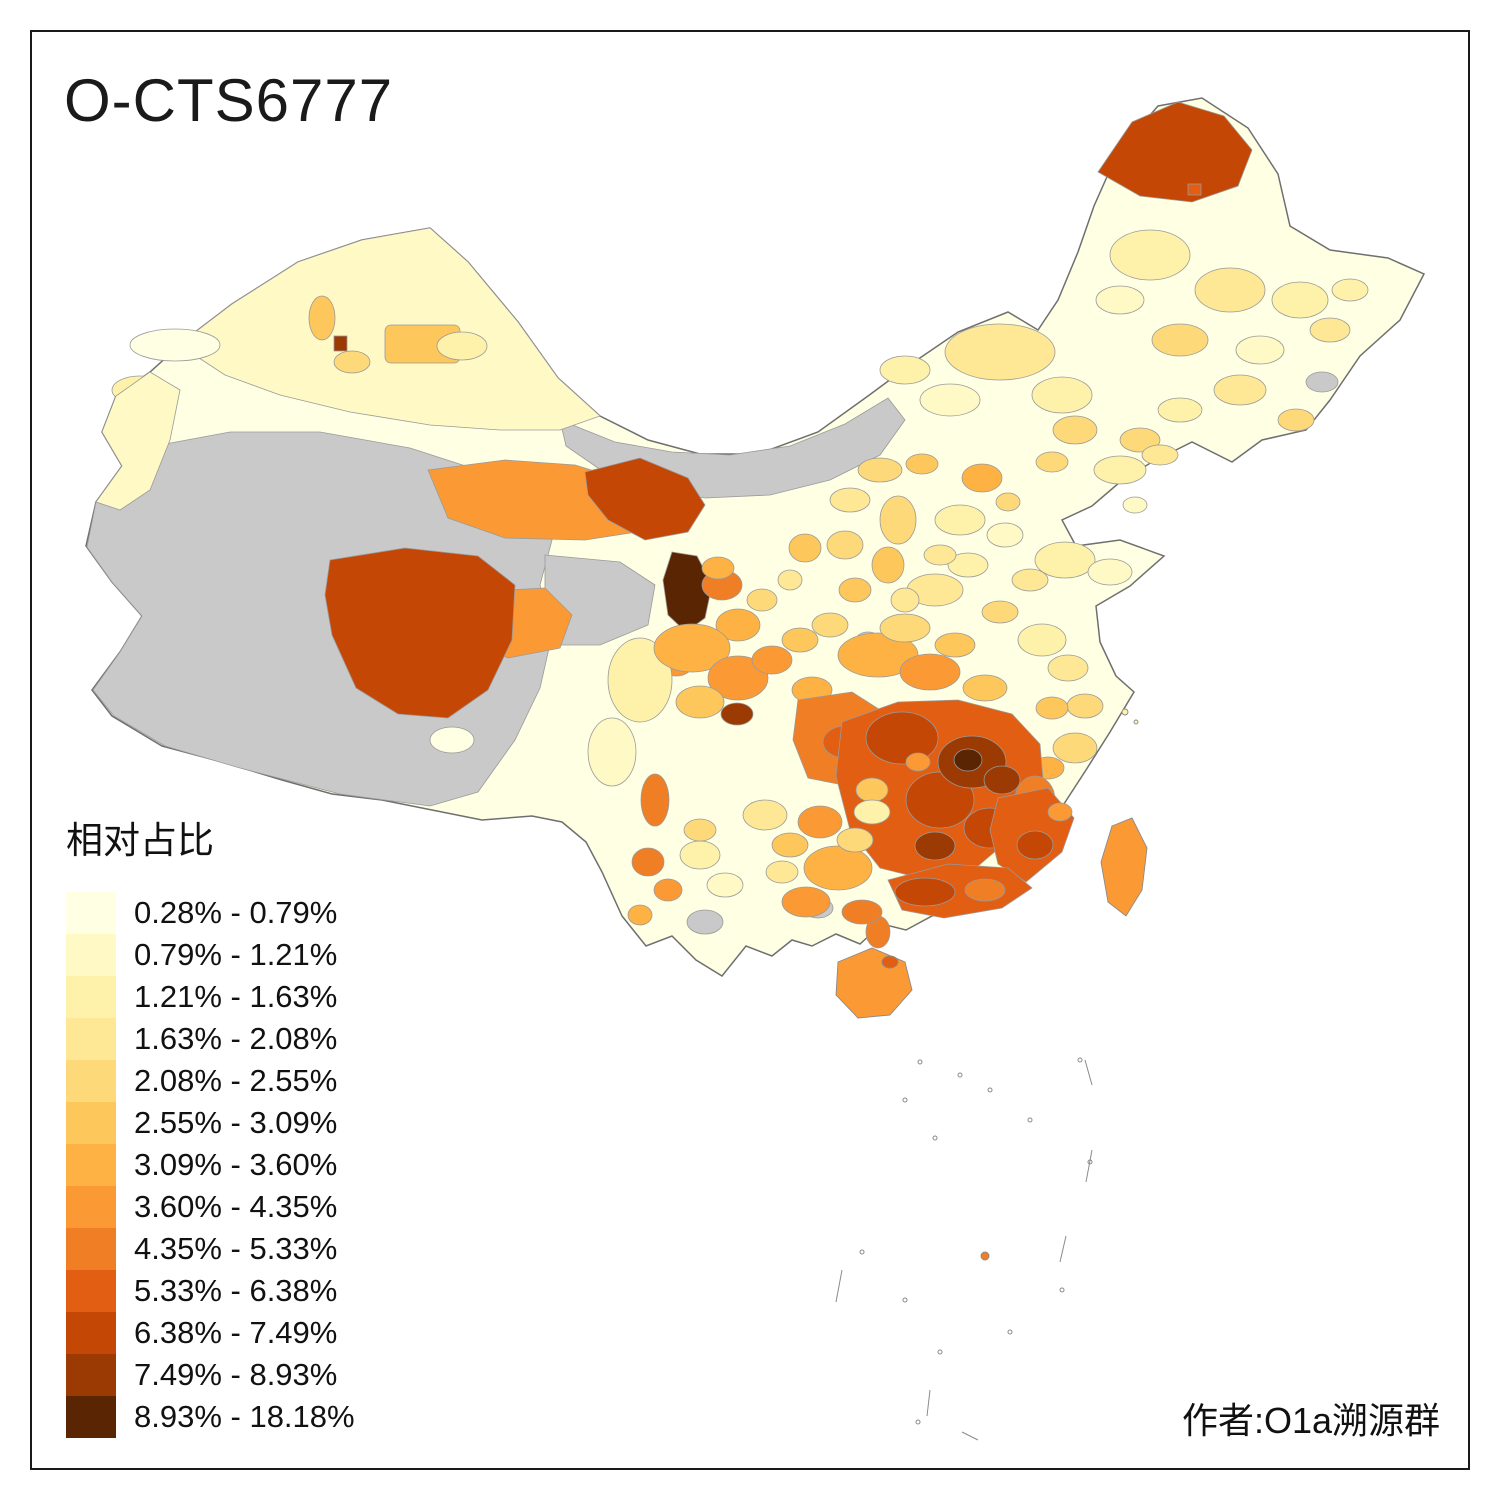 The width and height of the screenshot is (1500, 1500). What do you see at coordinates (236, 954) in the screenshot?
I see `legend-label: 0.79% - 1.21%` at bounding box center [236, 954].